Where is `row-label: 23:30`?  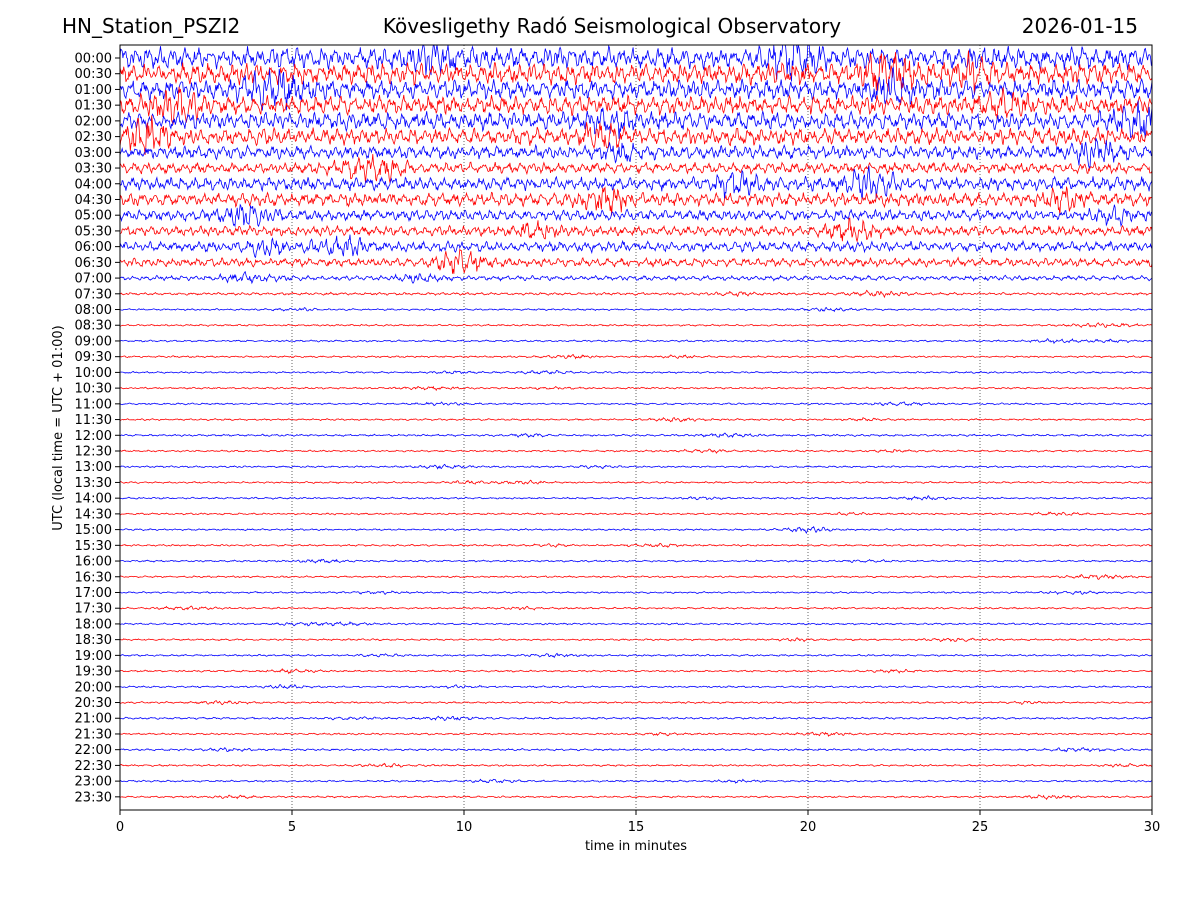
row-label: 23:30 is located at coordinates (93, 797).